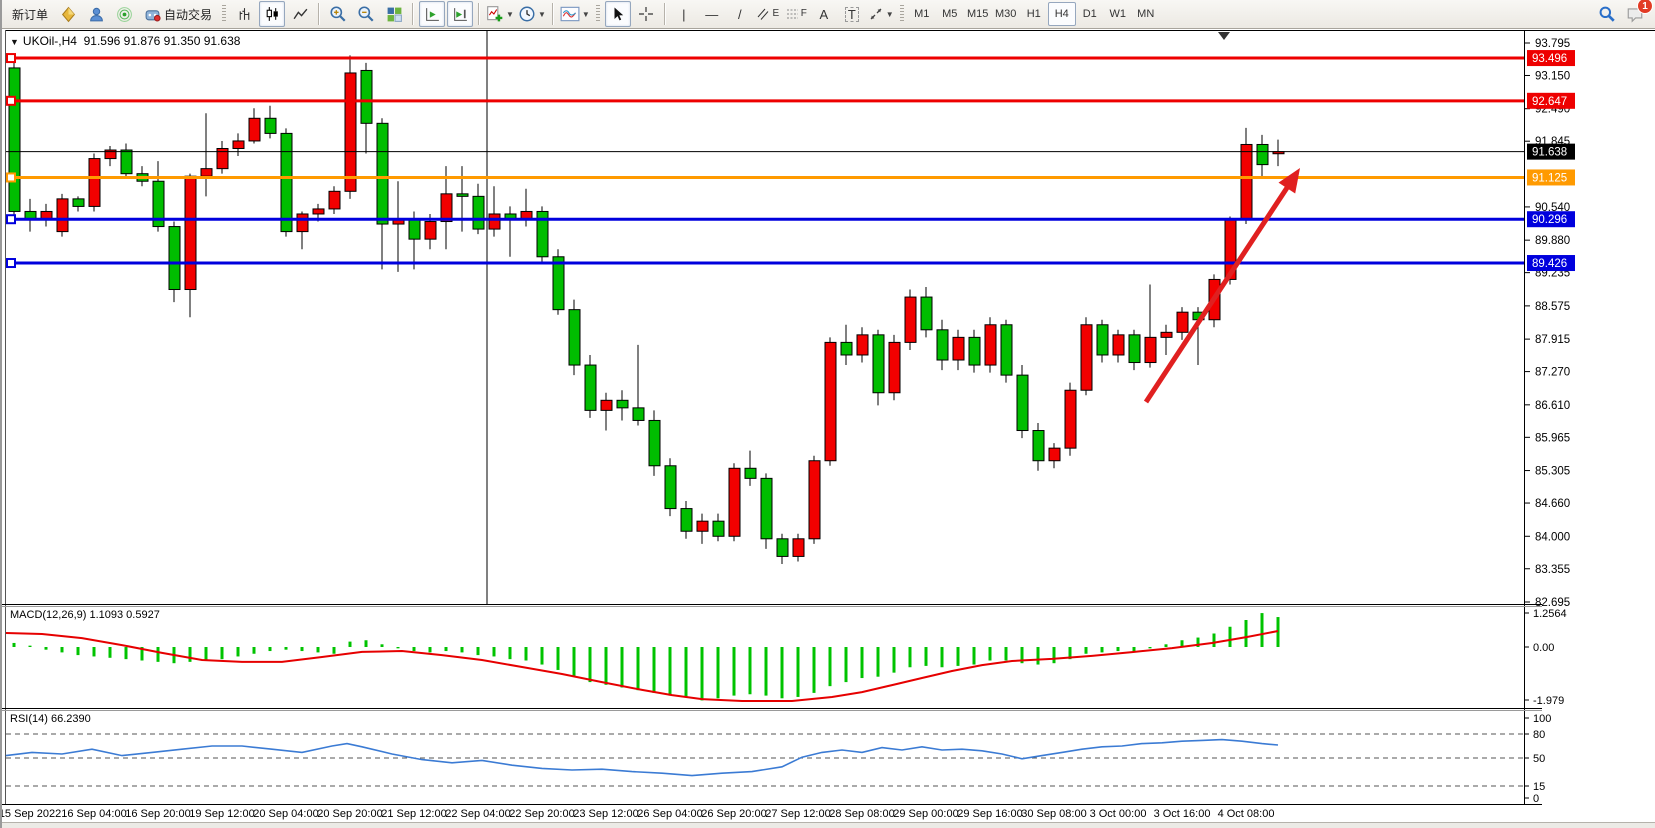 This screenshot has height=828, width=1655. What do you see at coordinates (152, 14) in the screenshot?
I see `autotrading-icon` at bounding box center [152, 14].